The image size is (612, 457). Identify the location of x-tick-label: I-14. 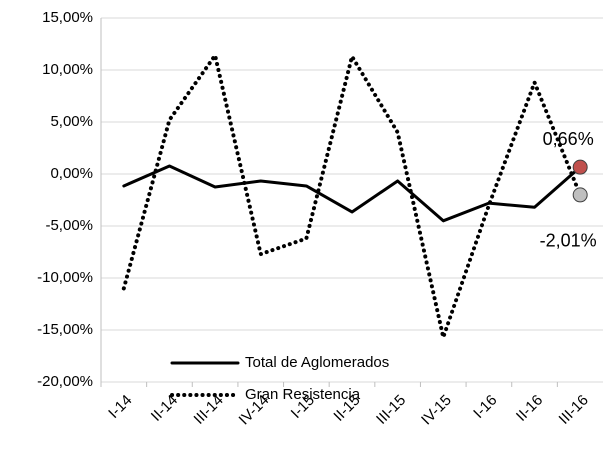
(120, 407).